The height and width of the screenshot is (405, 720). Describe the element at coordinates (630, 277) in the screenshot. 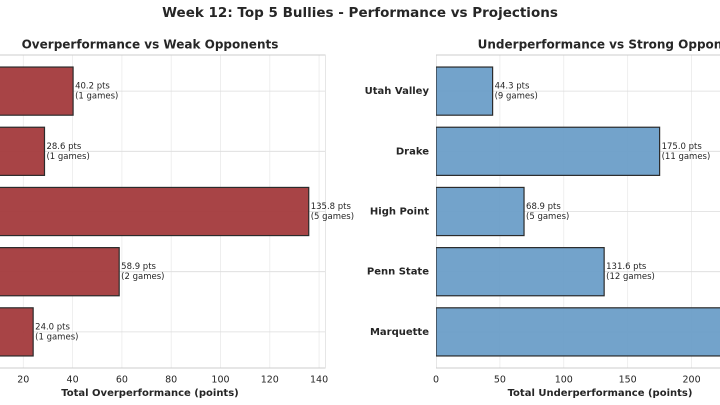

I see `games-label: (12 games)` at that location.